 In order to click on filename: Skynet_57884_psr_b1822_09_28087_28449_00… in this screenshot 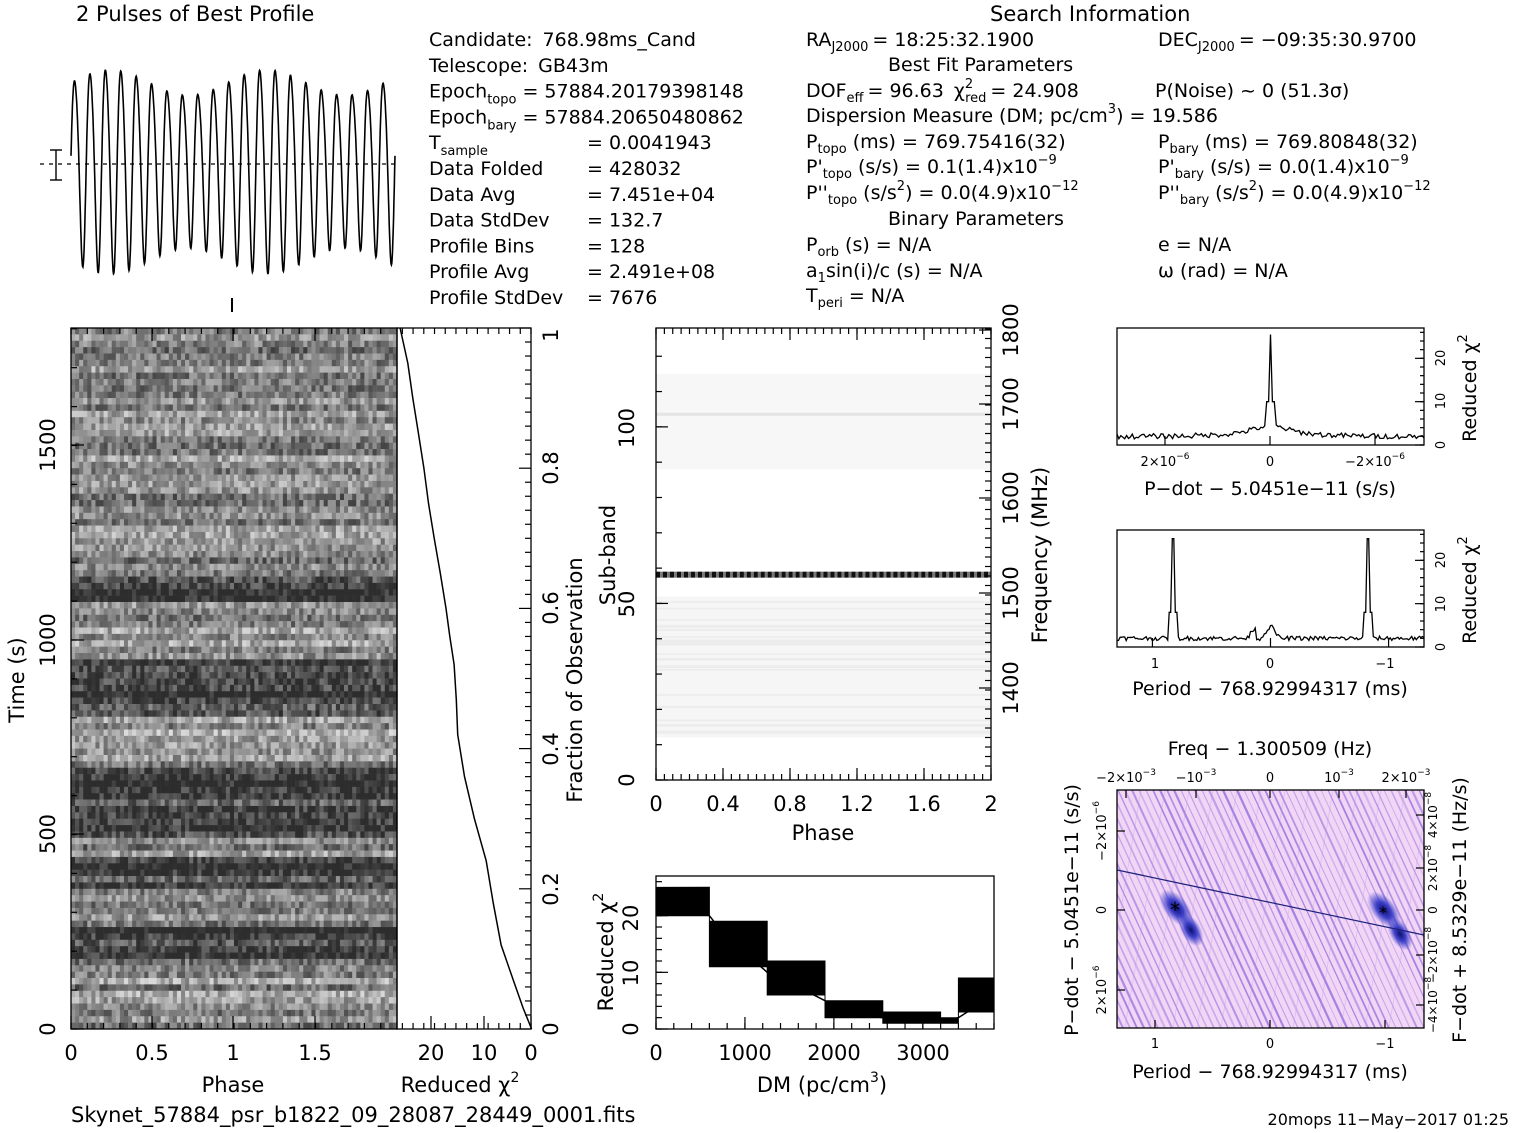, I will do `click(353, 1115)`.